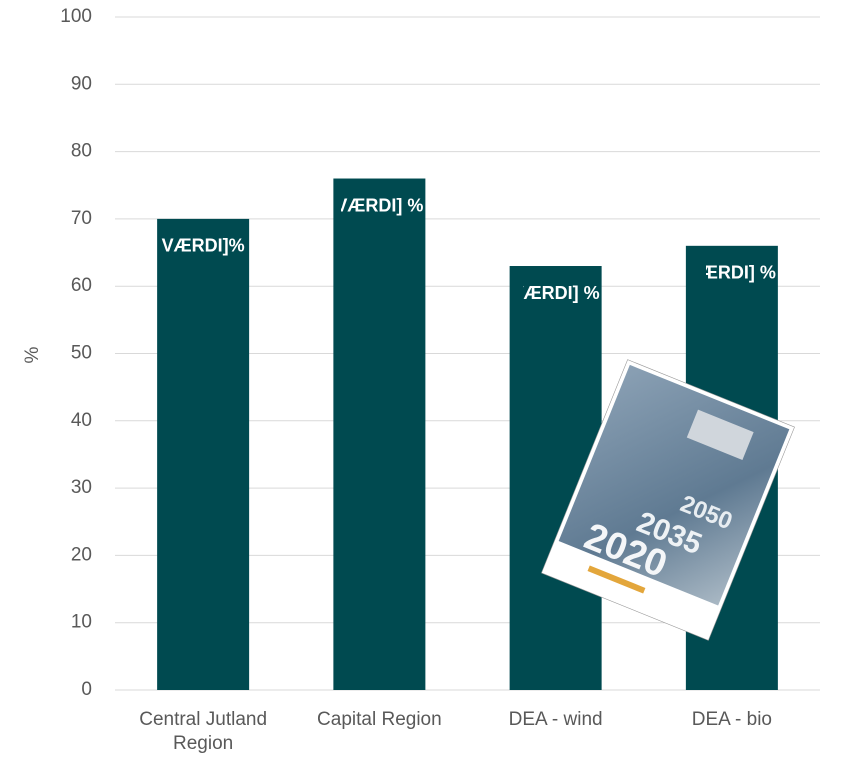  Describe the element at coordinates (203, 246) in the screenshot. I see `data-label: VÆRDI]%` at that location.